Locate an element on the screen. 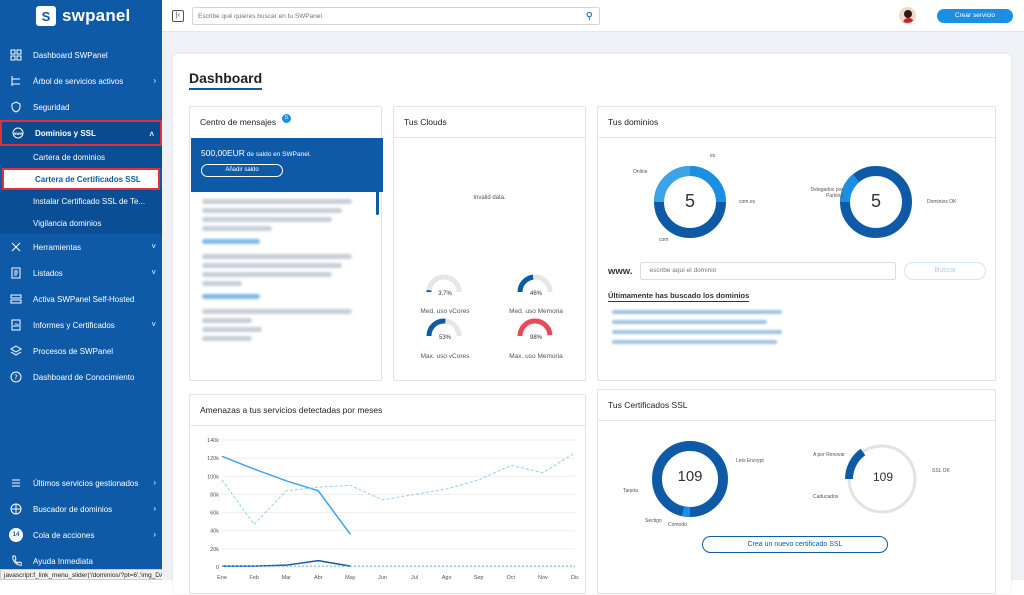  sidebar-item-security: Seguridad is located at coordinates (81, 107).